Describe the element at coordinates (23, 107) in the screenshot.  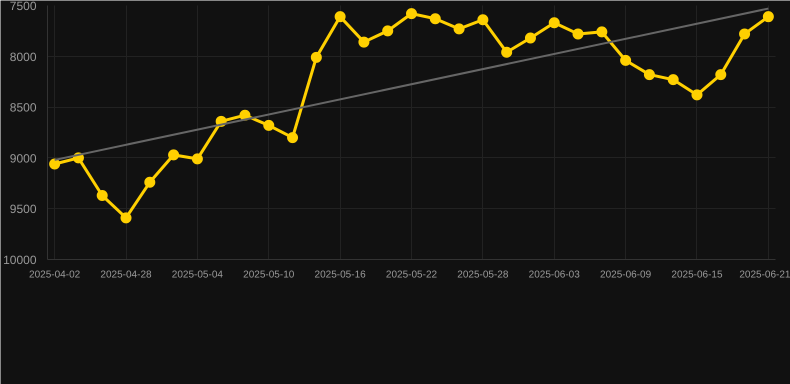
I see `y-tick-label: 8500` at that location.